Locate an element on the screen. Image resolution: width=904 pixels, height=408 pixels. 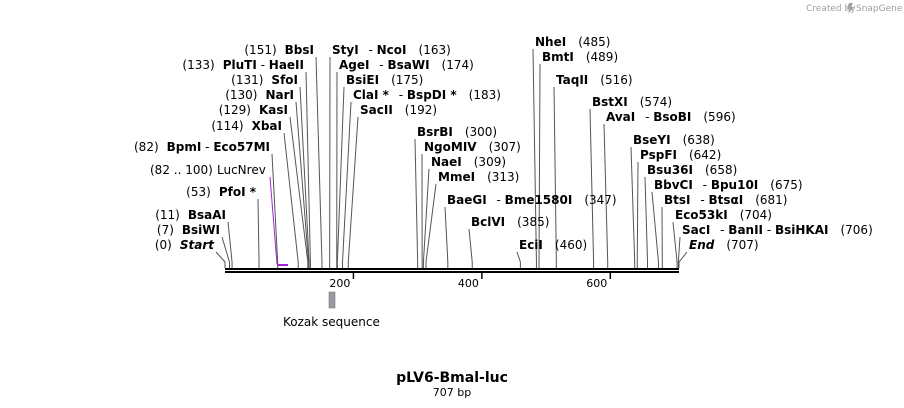
backbone-bottom-strand is located at coordinates (452, 272).